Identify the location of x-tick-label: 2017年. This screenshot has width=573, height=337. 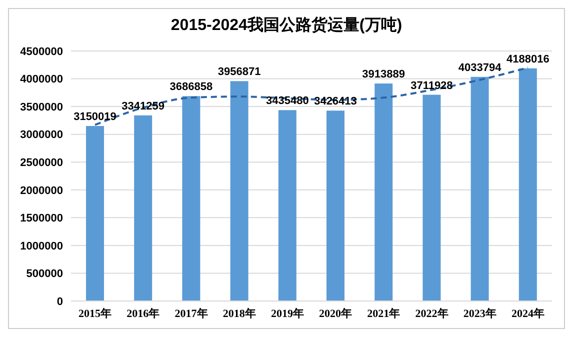
(191, 313).